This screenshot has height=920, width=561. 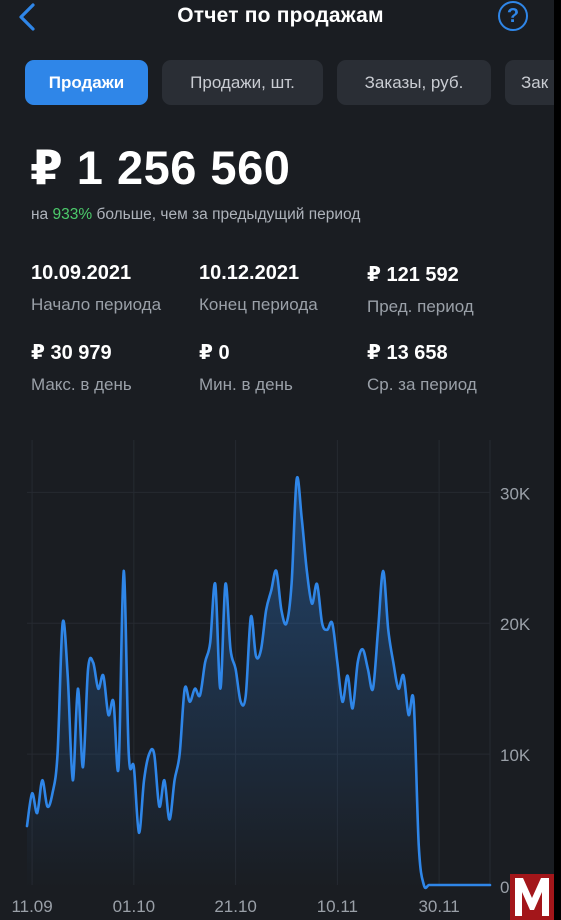 I want to click on stat-label: Начало периода, so click(x=96, y=304).